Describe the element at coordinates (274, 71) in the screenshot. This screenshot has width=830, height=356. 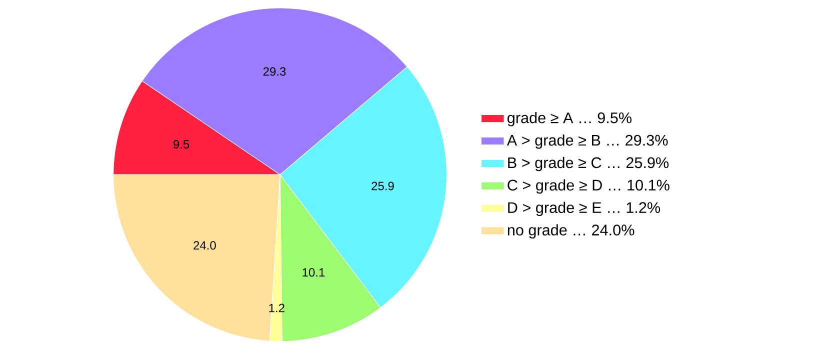
I see `data-label: 29.3` at that location.